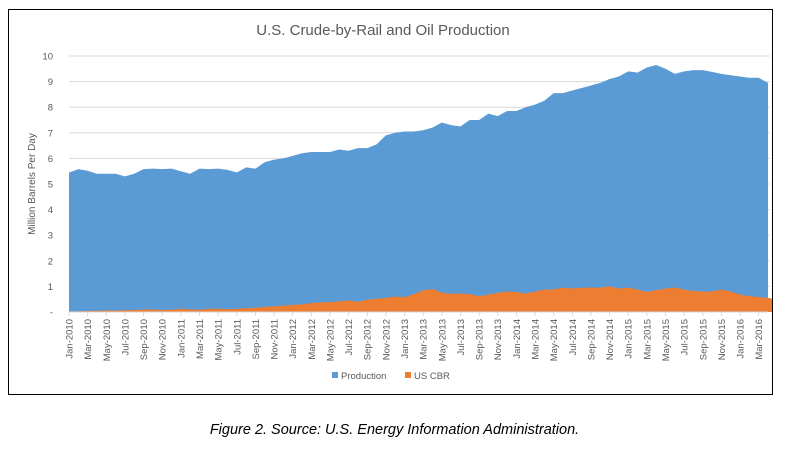 The height and width of the screenshot is (451, 789). Describe the element at coordinates (237, 337) in the screenshot. I see `x-tick-label: Jul-2011` at that location.